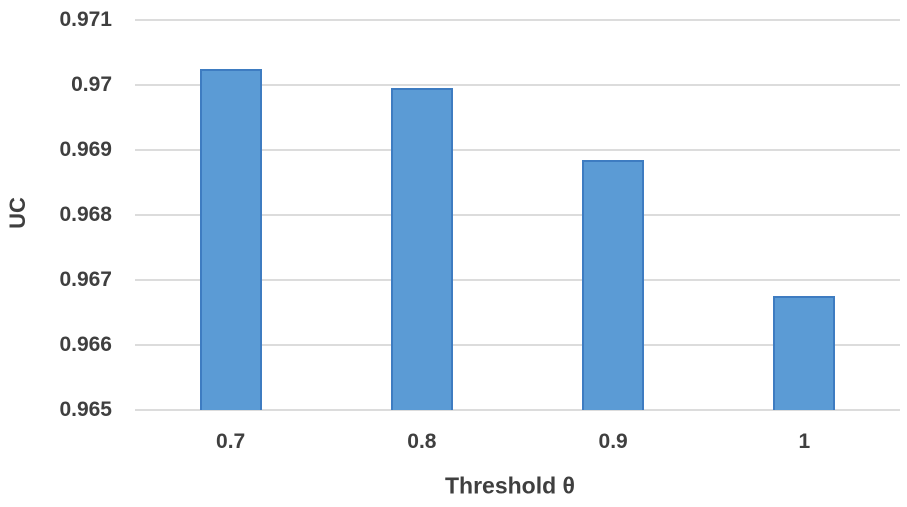 The width and height of the screenshot is (907, 507). I want to click on y-tick-label: 0.971, so click(85, 19).